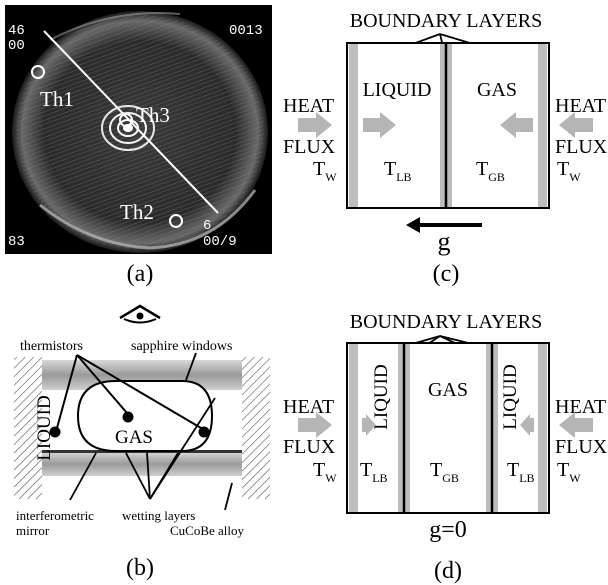  I want to click on alloy-wall-left, so click(28, 428).